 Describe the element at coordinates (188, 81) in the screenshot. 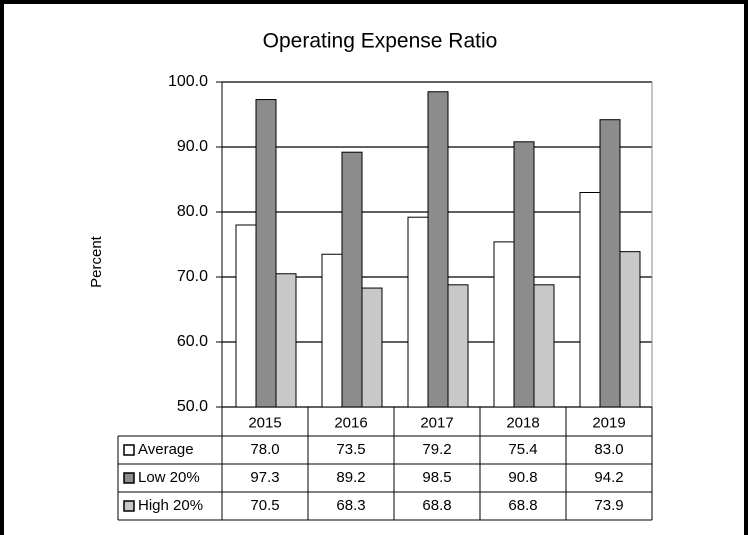

I see `y-tick-label: 100.0` at that location.